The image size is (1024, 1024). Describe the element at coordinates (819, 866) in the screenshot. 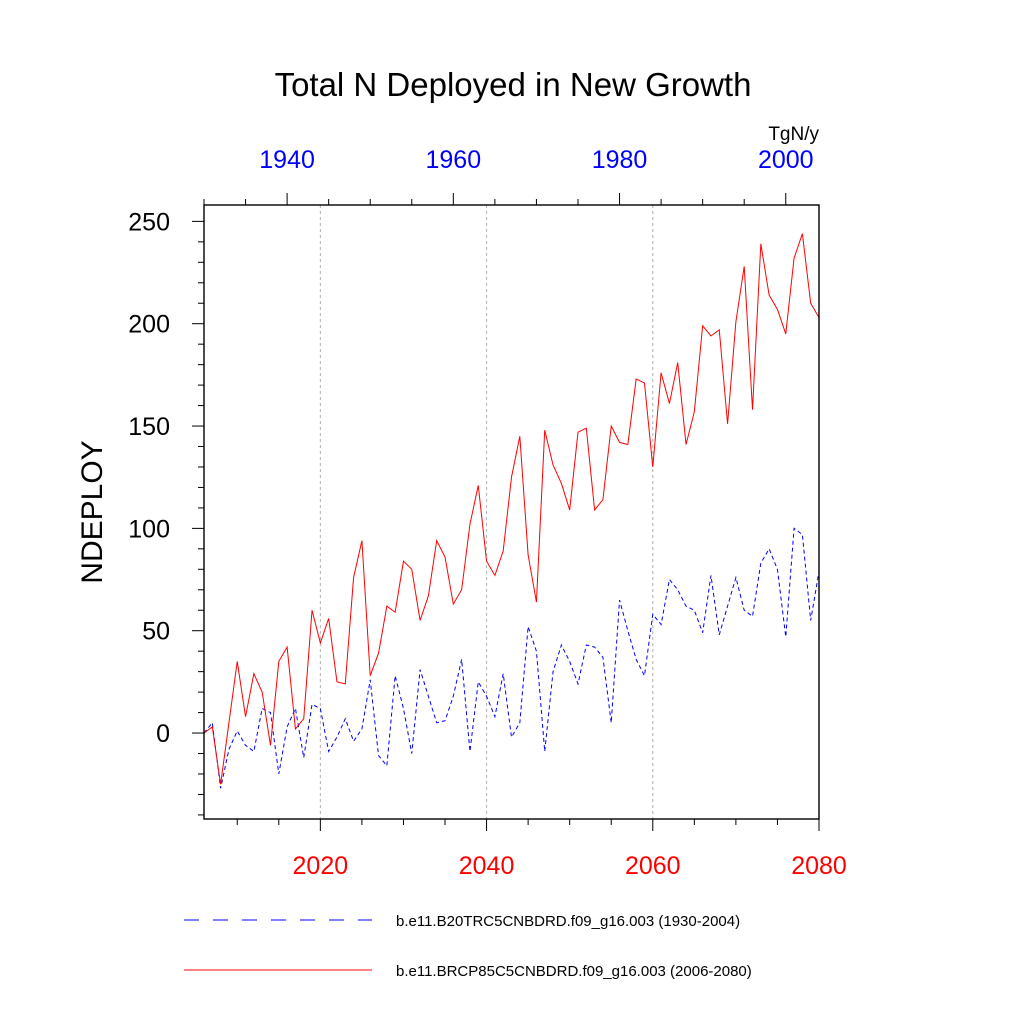

I see `bottom-tick-label-2080: 2080` at that location.